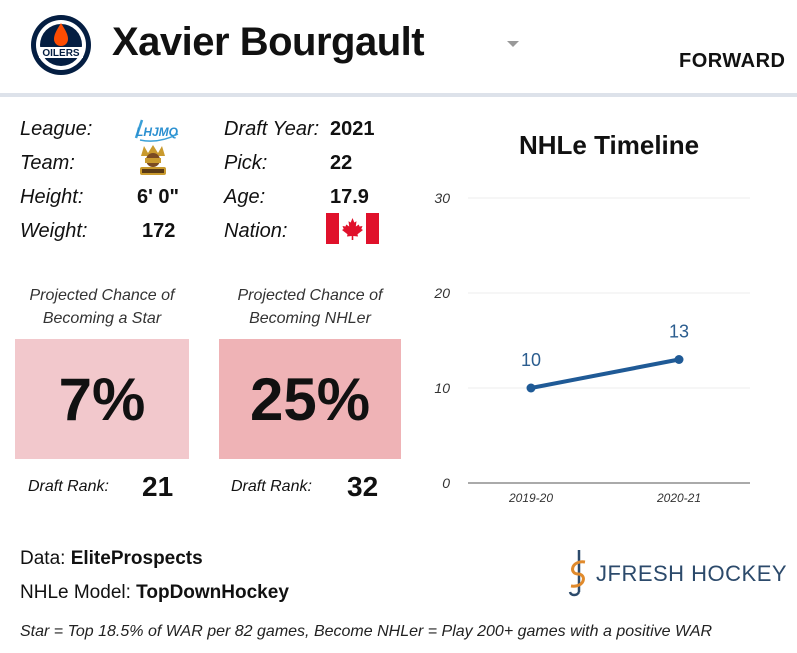  Describe the element at coordinates (43, 558) in the screenshot. I see `data-source-label: Data:` at that location.